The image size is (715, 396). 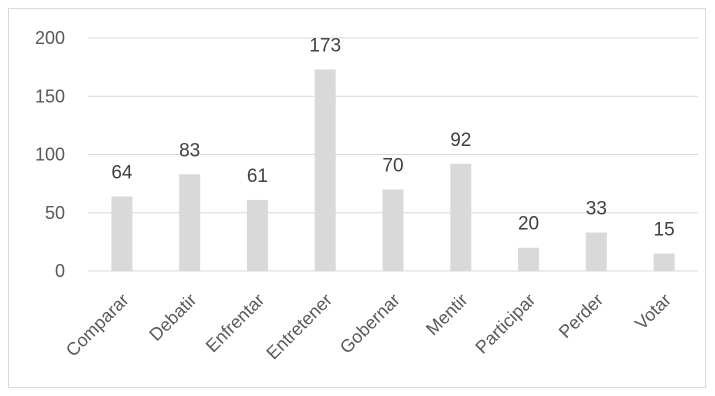 What do you see at coordinates (581, 316) in the screenshot?
I see `x-tick-label: Perder` at bounding box center [581, 316].